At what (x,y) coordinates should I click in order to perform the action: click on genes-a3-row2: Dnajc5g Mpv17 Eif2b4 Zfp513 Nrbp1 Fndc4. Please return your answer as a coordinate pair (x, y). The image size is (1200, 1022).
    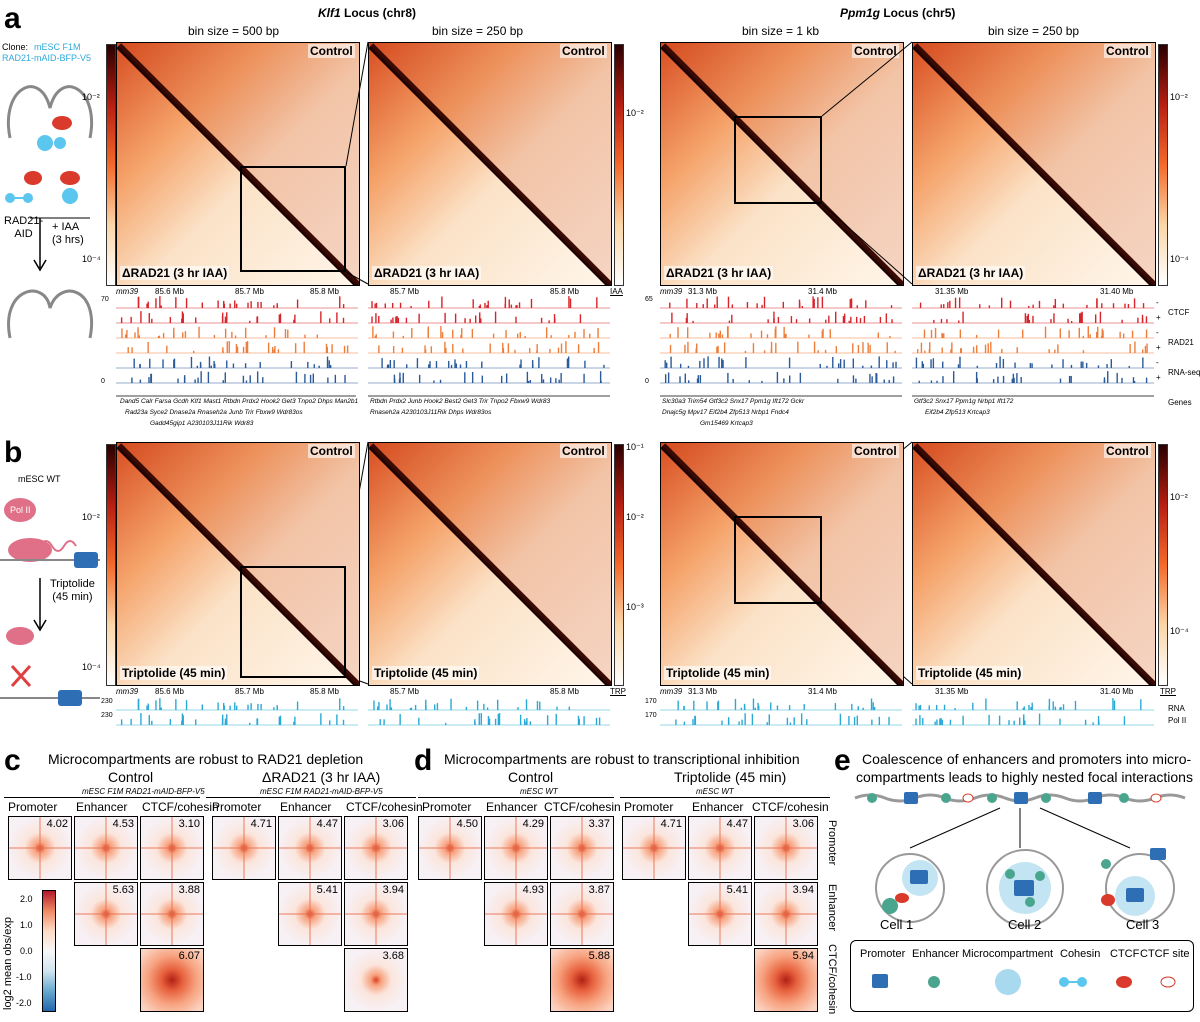
    Looking at the image, I should click on (725, 412).